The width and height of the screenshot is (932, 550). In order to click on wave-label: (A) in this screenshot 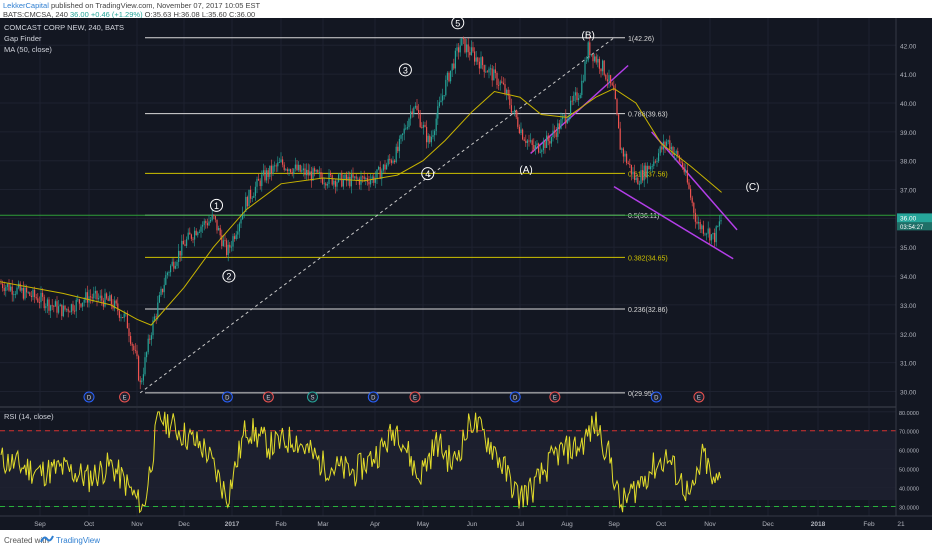, I will do `click(525, 170)`.